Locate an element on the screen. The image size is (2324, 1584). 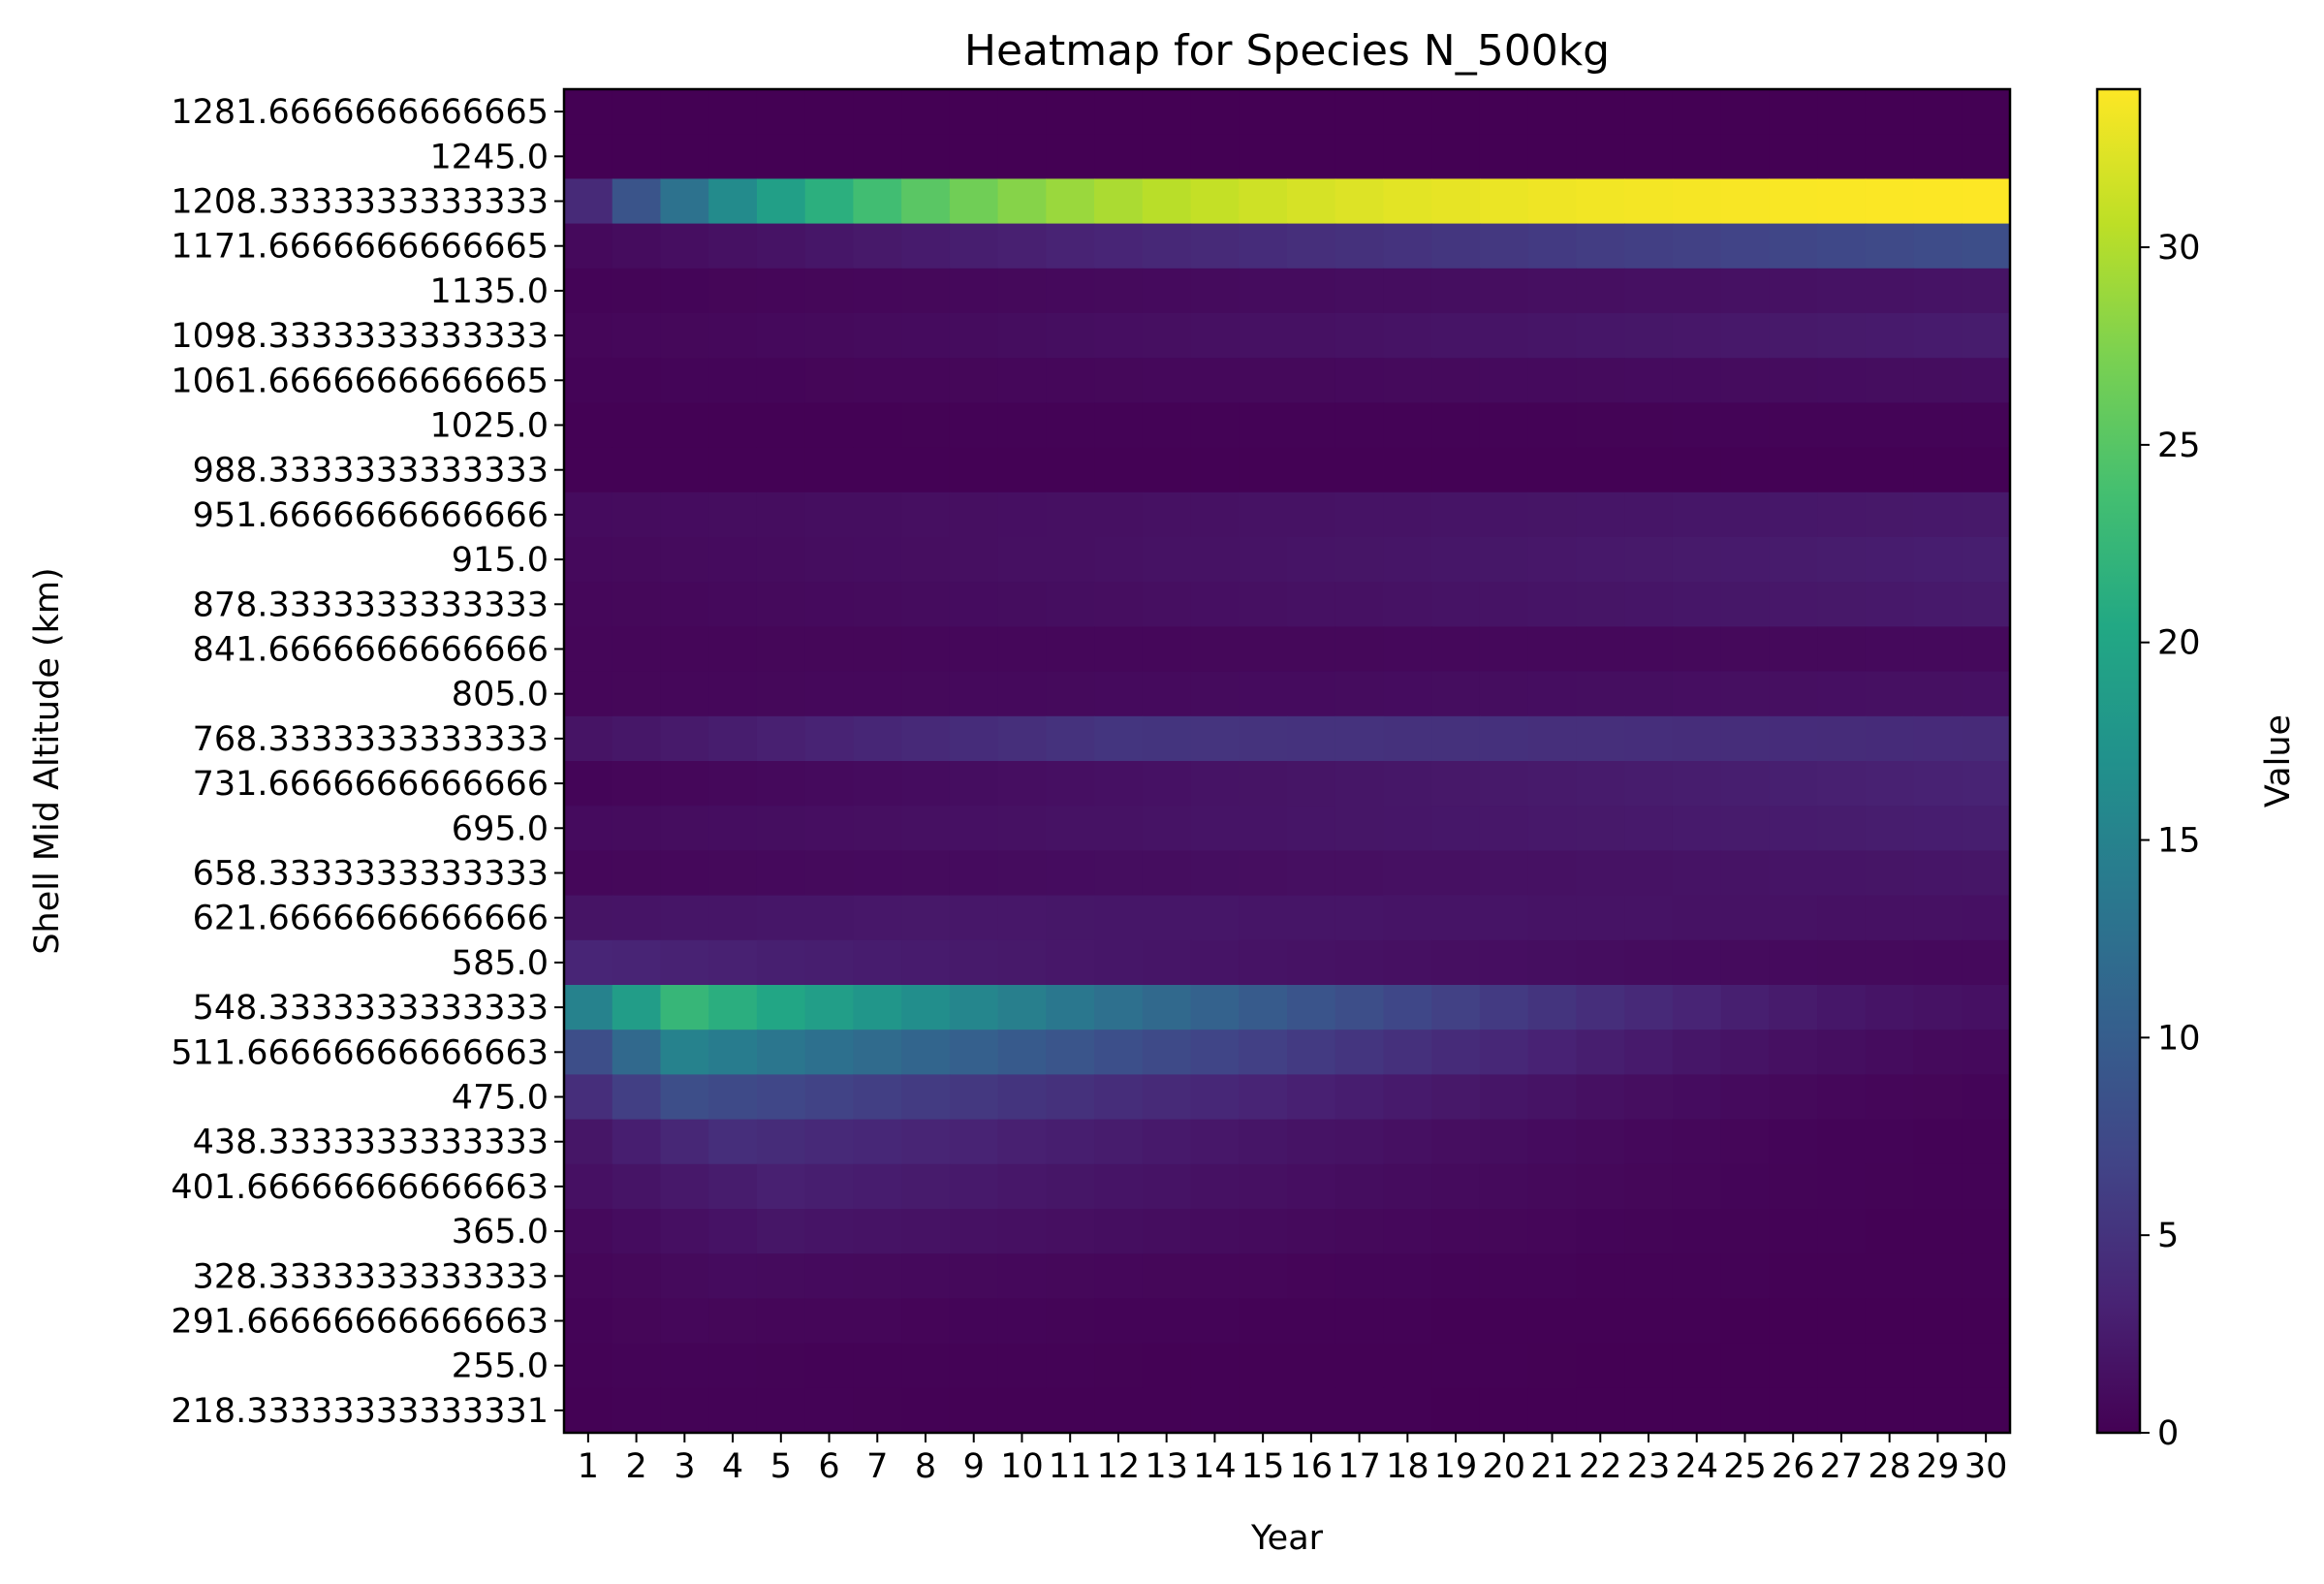
x-axis-label: Year is located at coordinates (1287, 1538).